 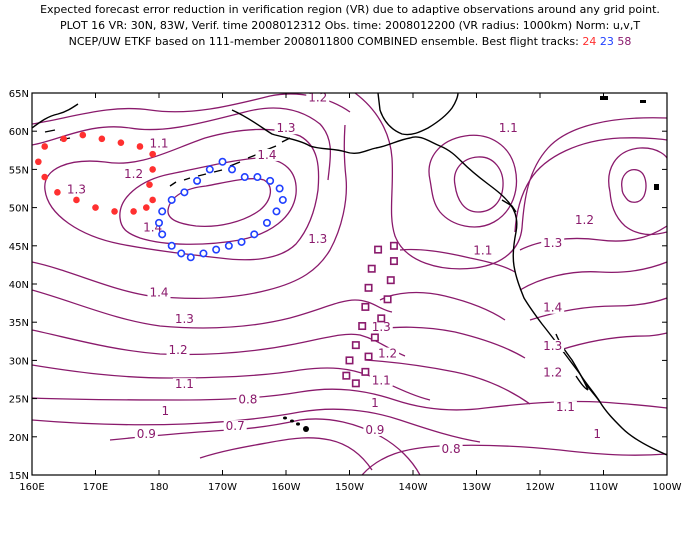 What do you see at coordinates (593, 393) in the screenshot?
I see `coastline-gulf` at bounding box center [593, 393].